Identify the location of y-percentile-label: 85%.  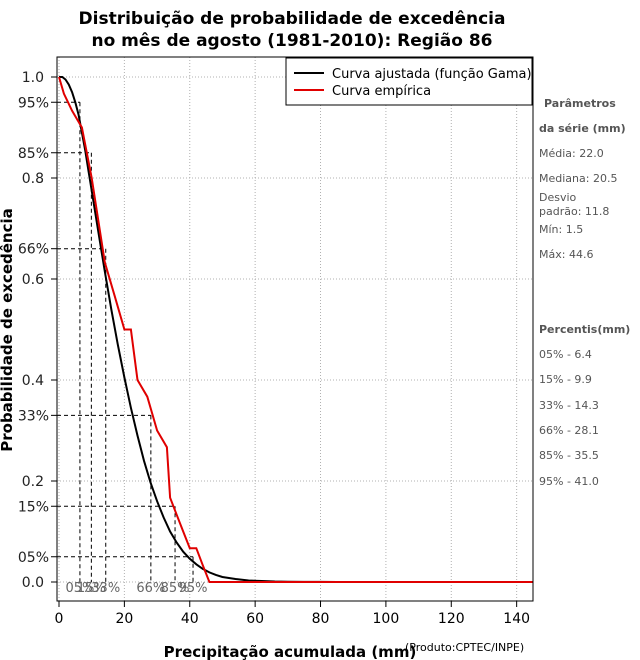
(33, 154).